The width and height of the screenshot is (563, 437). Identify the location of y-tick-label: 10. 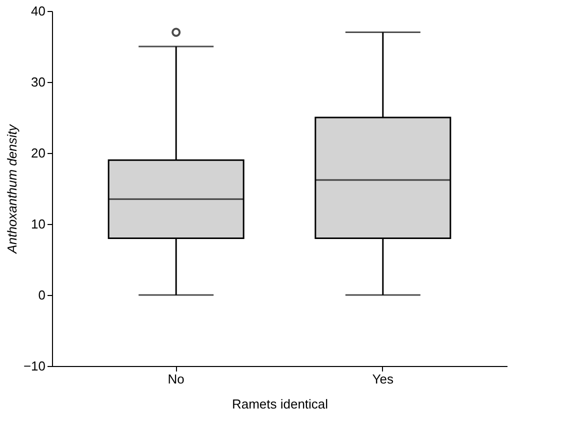
(38, 224).